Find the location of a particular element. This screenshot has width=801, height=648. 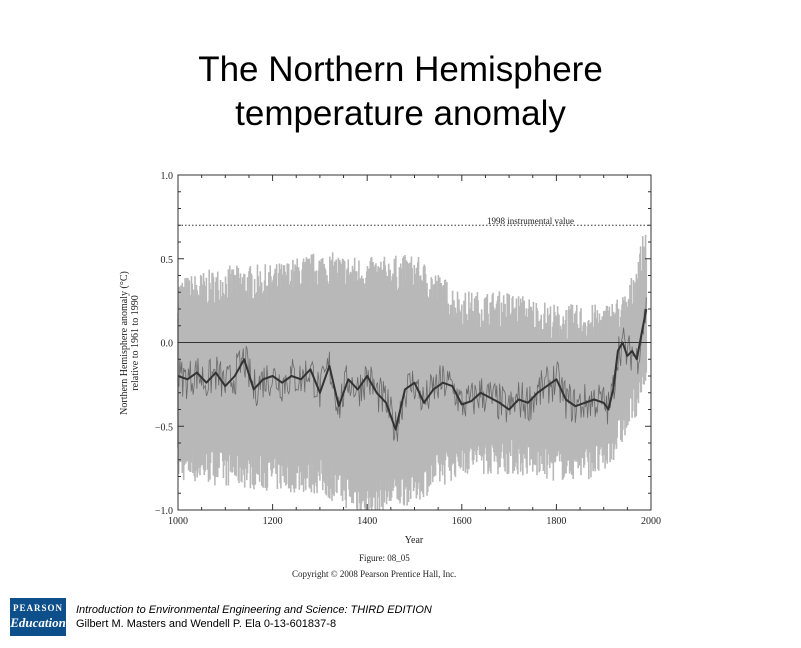

x-tick-label: 1800 is located at coordinates (556, 521).